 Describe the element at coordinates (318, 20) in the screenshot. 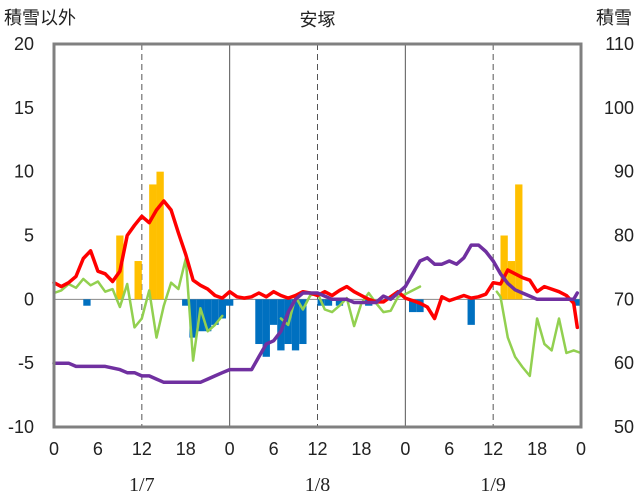

I see `chart-title: 安塚` at that location.